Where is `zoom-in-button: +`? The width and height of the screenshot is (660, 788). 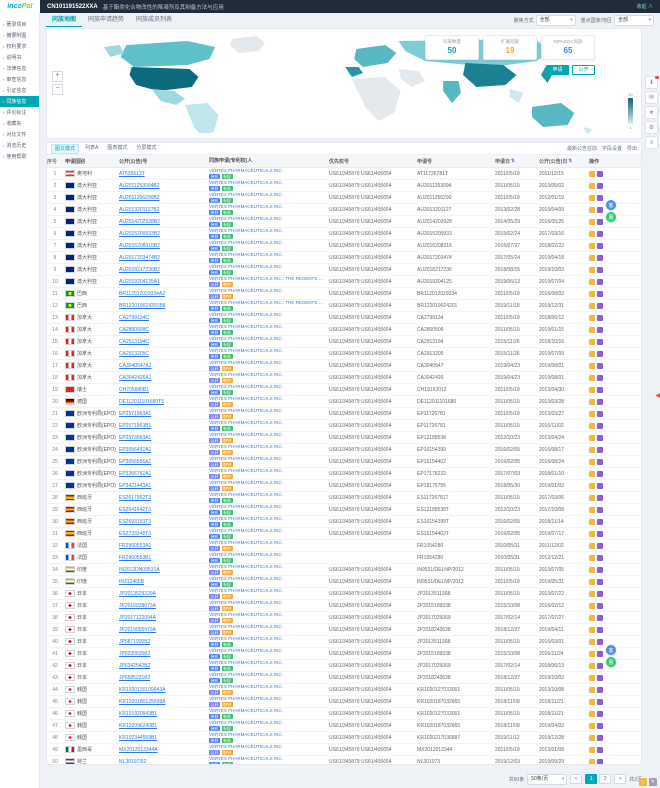 zoom-in-button: + is located at coordinates (57, 76).